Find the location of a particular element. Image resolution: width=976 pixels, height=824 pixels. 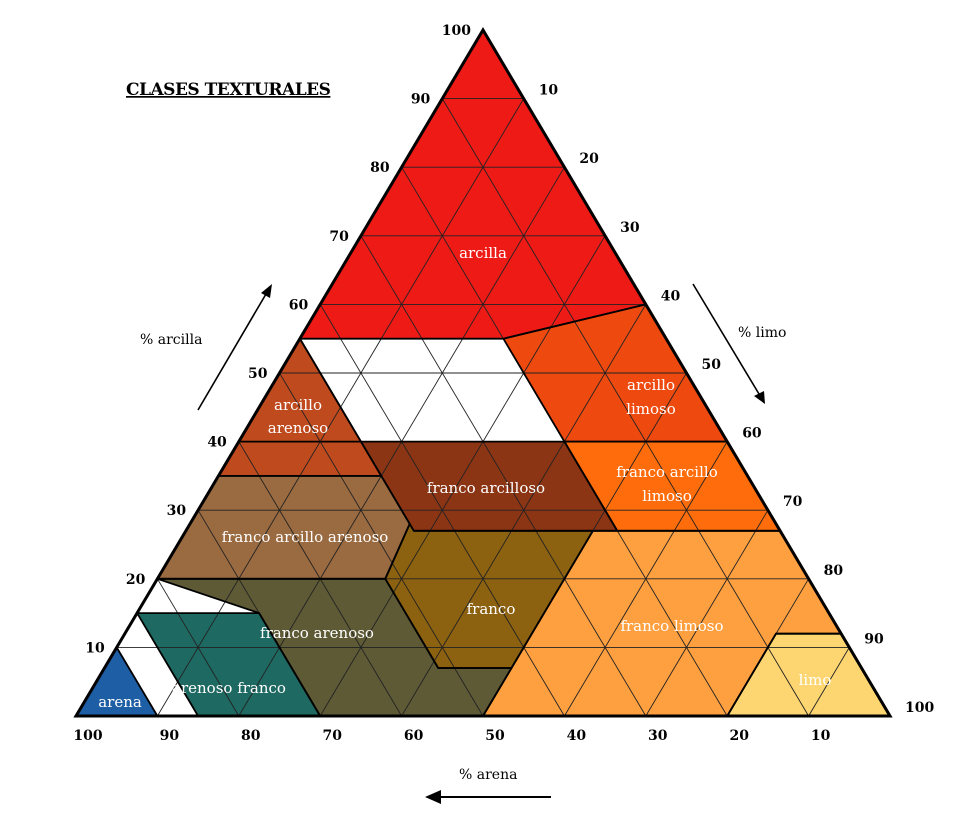

silt-tick-label: 20 is located at coordinates (589, 159).